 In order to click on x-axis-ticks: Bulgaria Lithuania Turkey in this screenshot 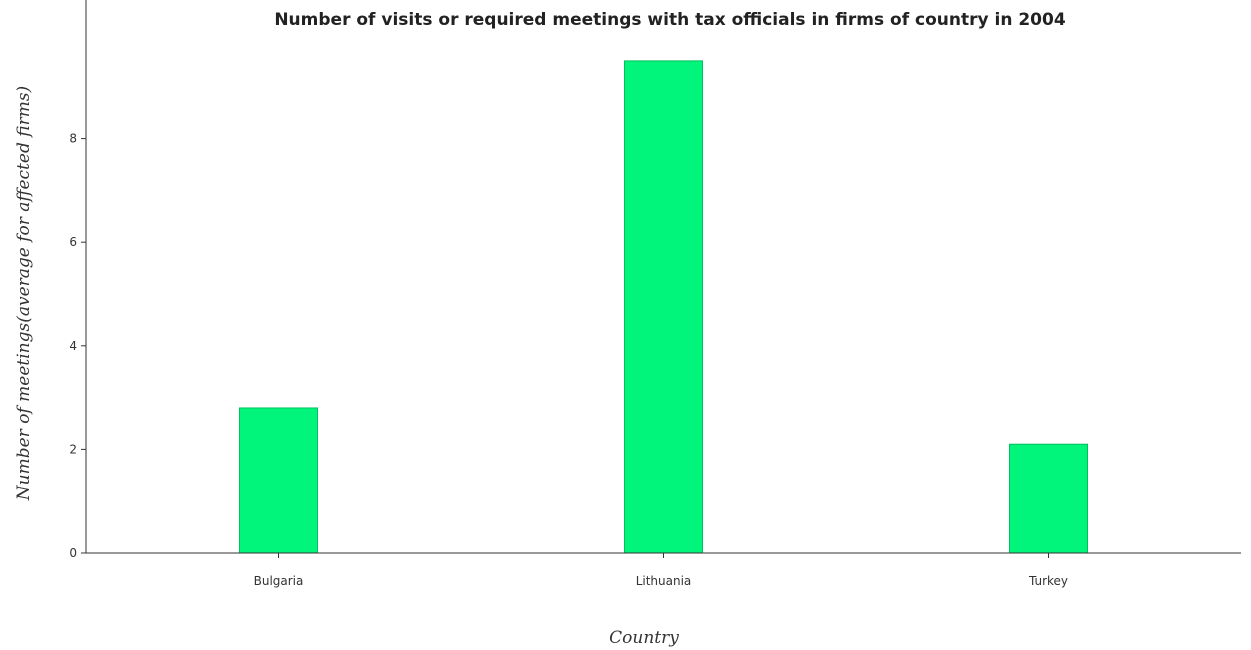, I will do `click(661, 570)`.